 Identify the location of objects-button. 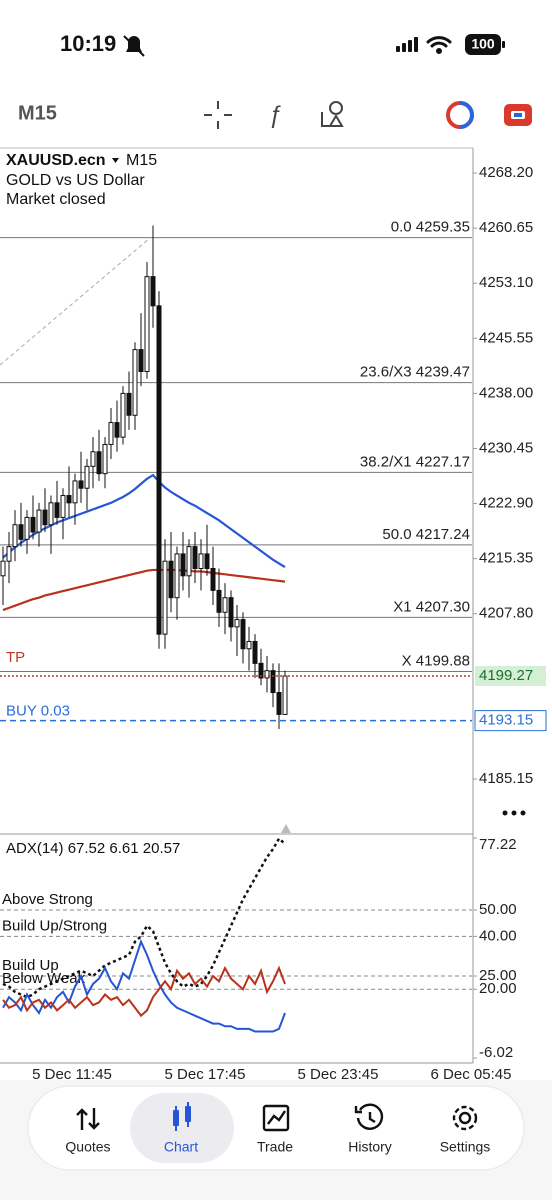
(332, 114).